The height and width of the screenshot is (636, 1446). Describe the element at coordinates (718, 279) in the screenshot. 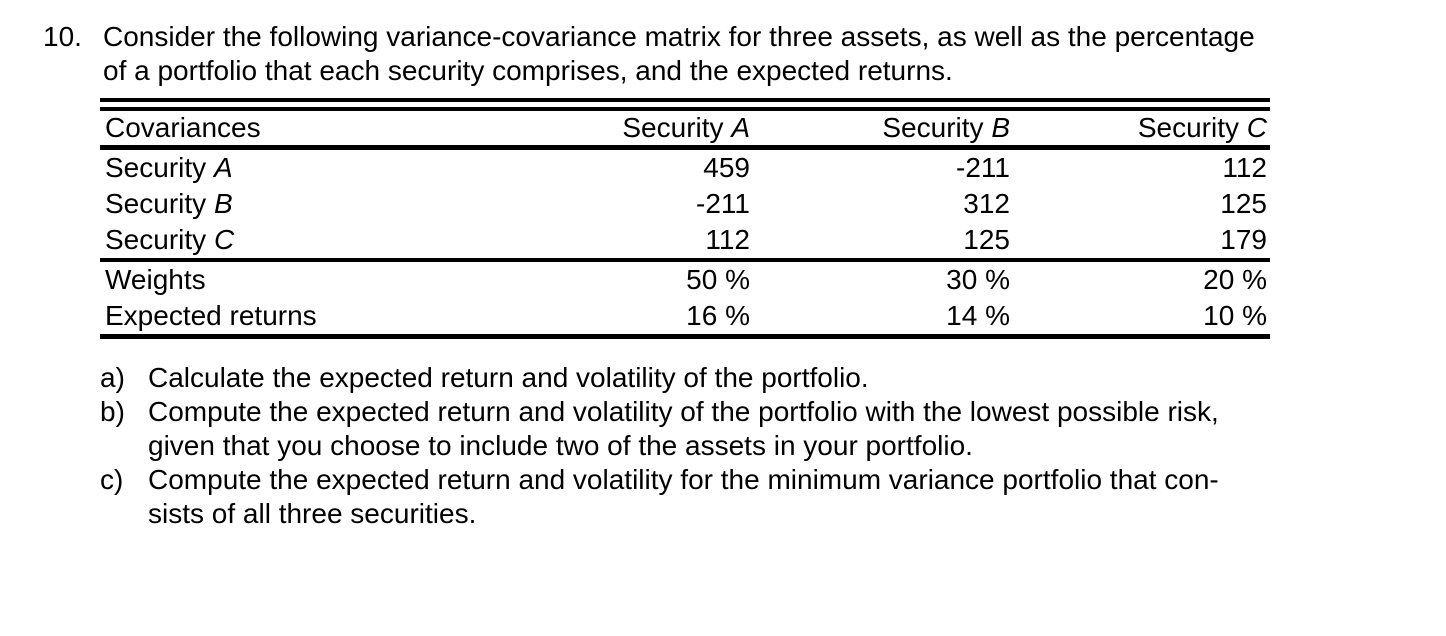

I see `cell-value: 50 %` at that location.